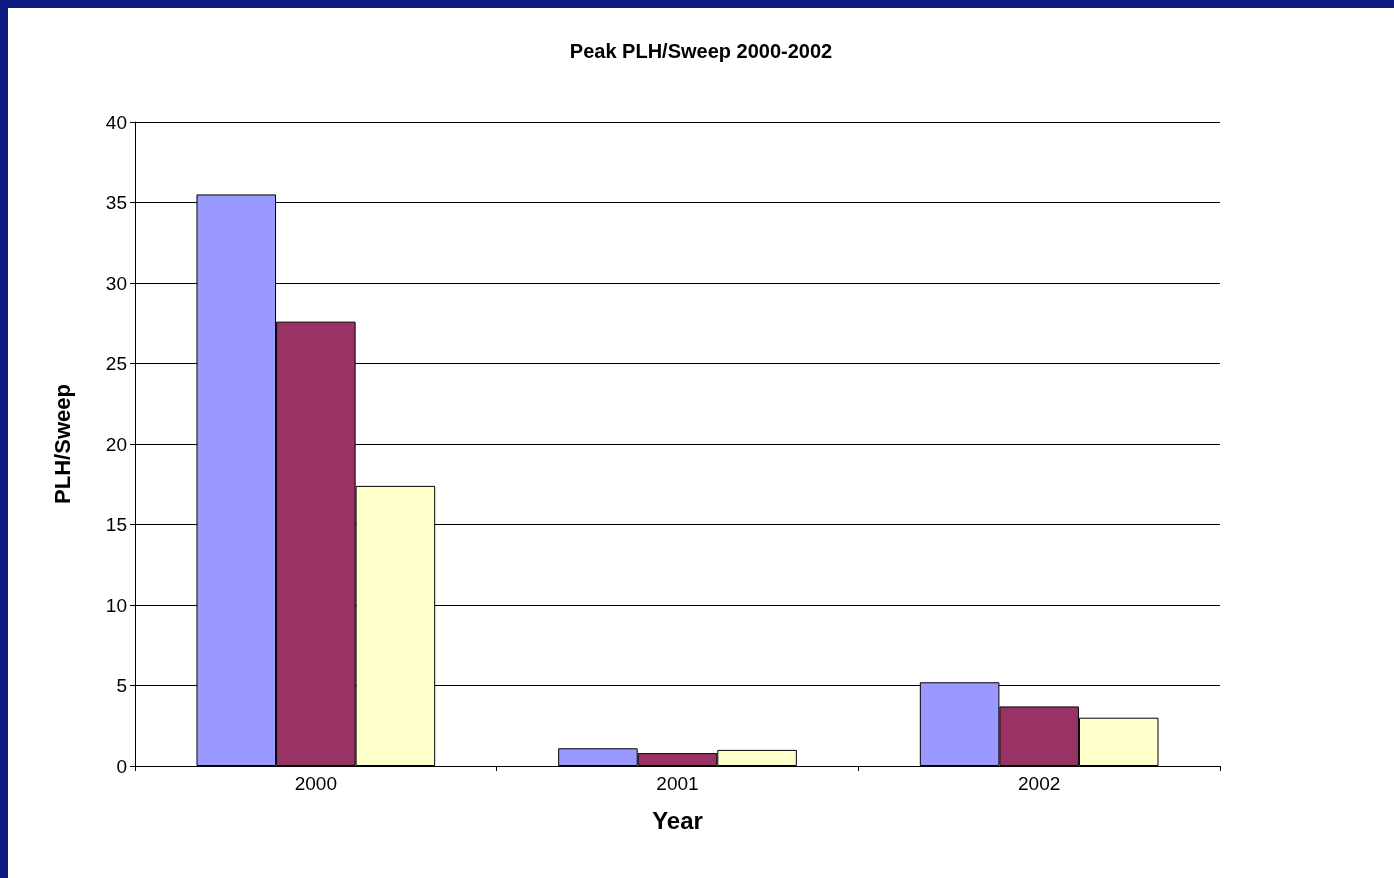 This screenshot has height=878, width=1394. Describe the element at coordinates (62, 444) in the screenshot. I see `y-axis-title: PLH/Sweep` at that location.